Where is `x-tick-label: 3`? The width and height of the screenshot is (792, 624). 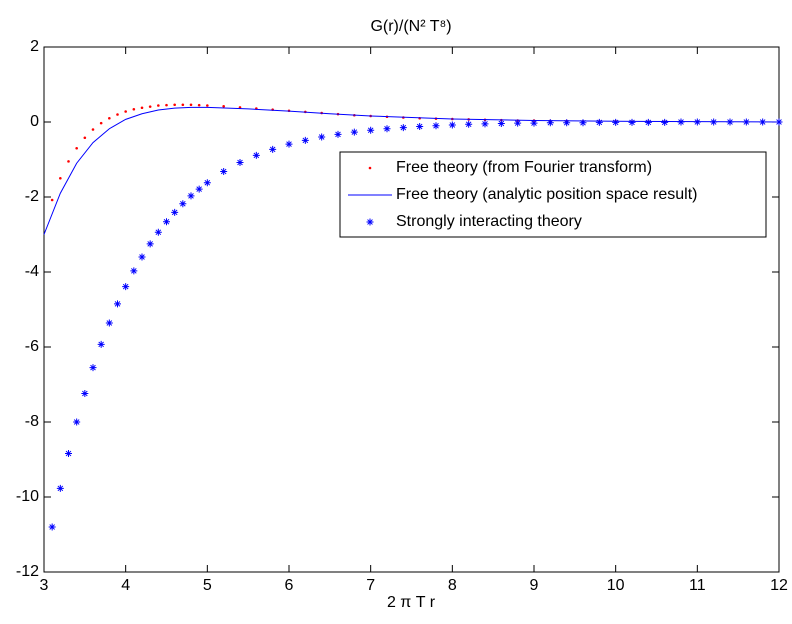
x-tick-label: 3 is located at coordinates (44, 585).